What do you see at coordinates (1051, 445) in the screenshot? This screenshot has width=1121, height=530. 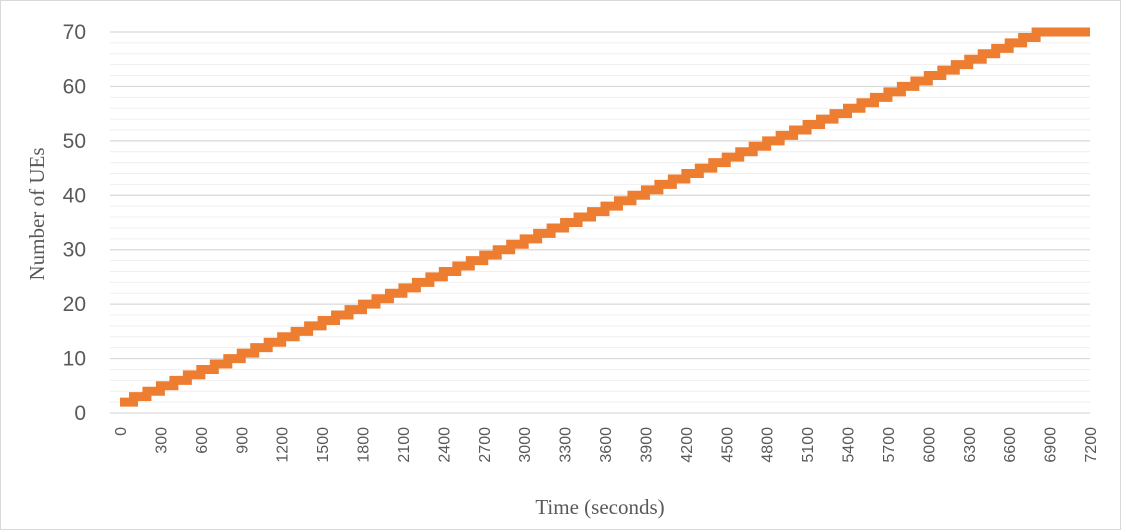 I see `x-tick-label: 6900` at bounding box center [1051, 445].